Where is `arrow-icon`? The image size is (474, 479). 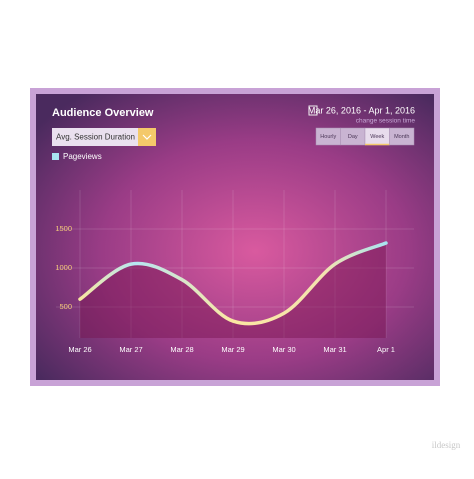 arrow-icon is located at coordinates (147, 137).